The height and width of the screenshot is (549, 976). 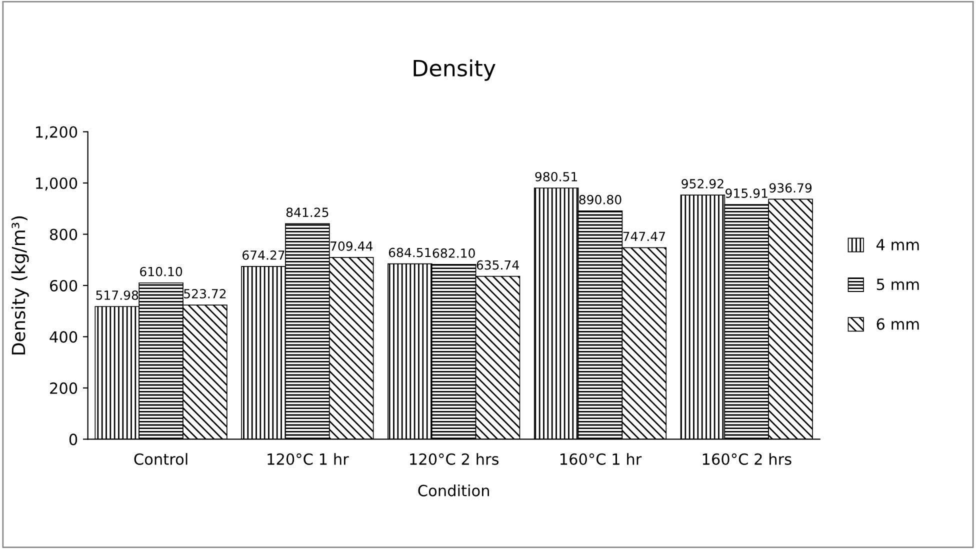 I want to click on data-label: 682.10, so click(x=453, y=253).